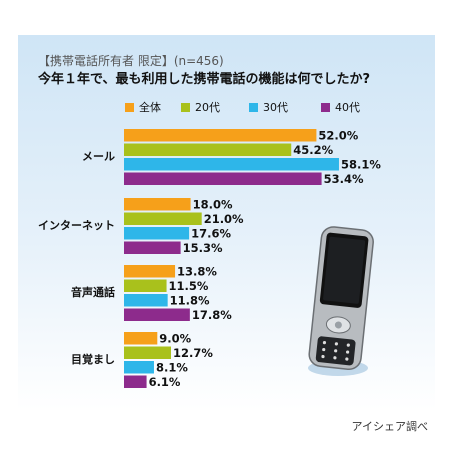 This screenshot has height=450, width=450. Describe the element at coordinates (193, 353) in the screenshot. I see `data-label: 12.7%` at that location.